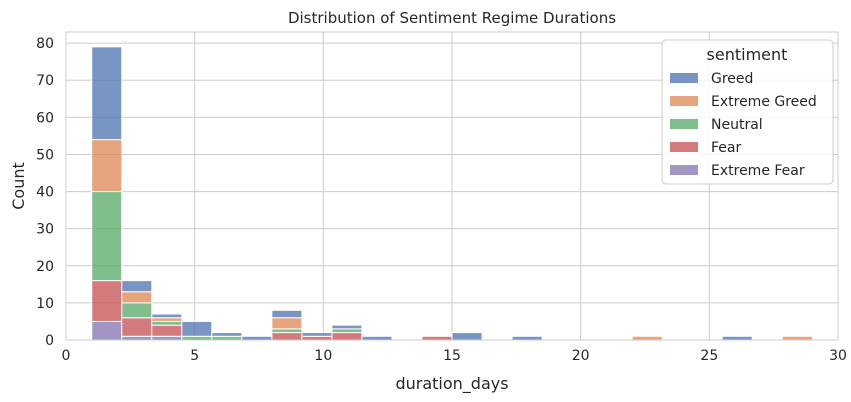 This screenshot has height=402, width=851. Describe the element at coordinates (764, 102) in the screenshot. I see `legend-label: Extreme Greed` at that location.